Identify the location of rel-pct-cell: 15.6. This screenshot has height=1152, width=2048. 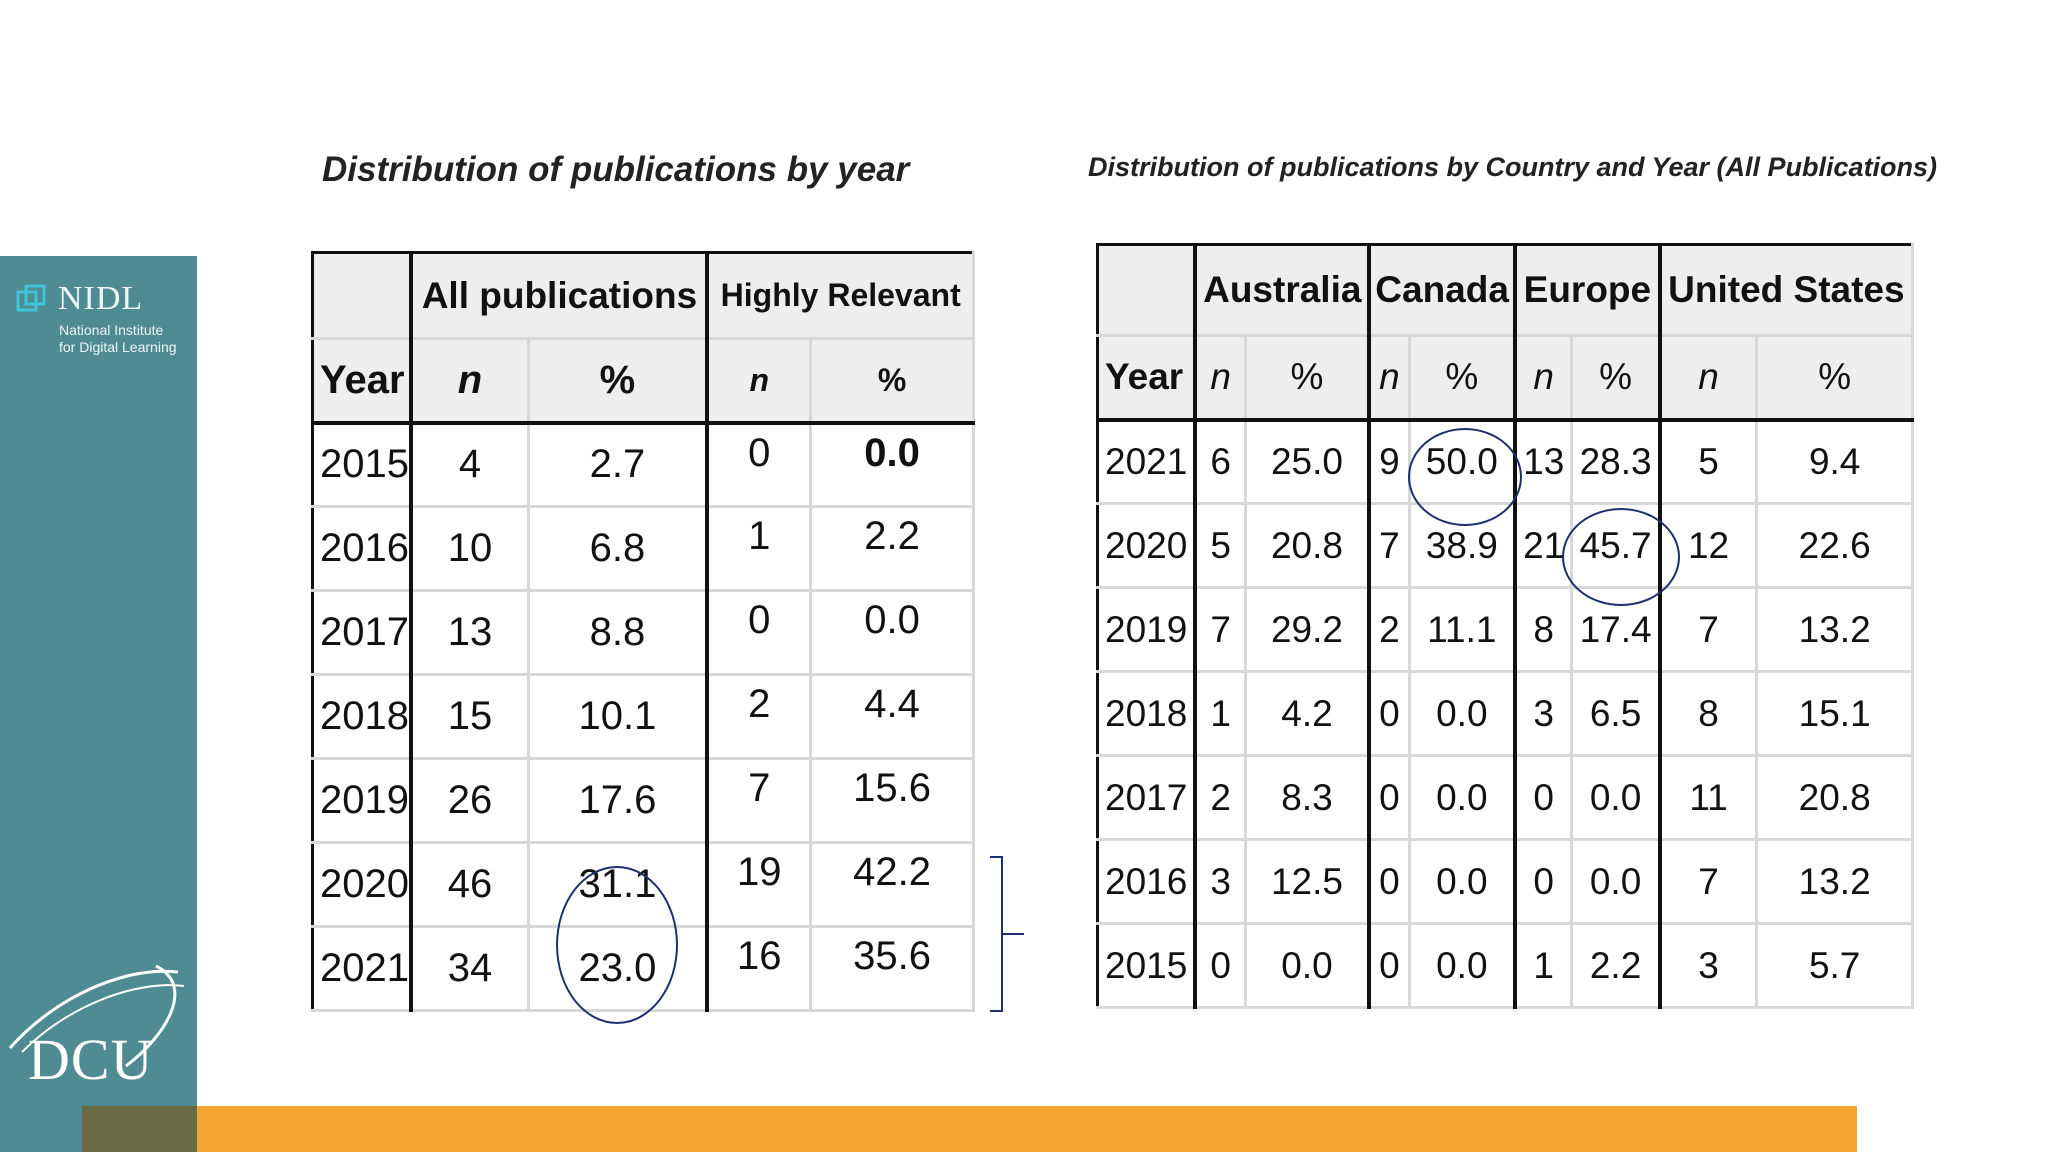
(892, 801).